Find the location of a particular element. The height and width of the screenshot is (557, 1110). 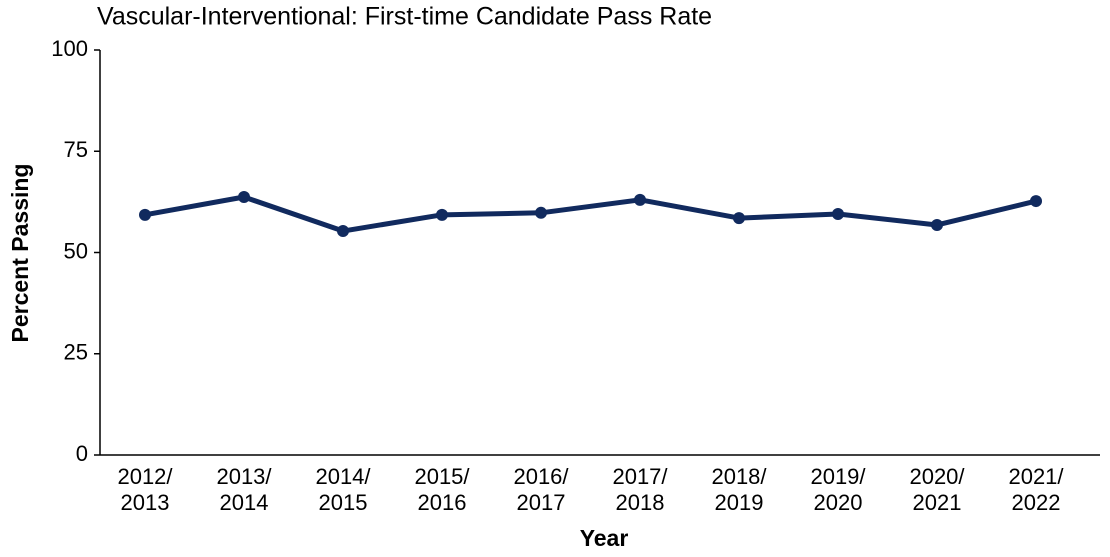

y-tick-label: 100 is located at coordinates (69, 48).